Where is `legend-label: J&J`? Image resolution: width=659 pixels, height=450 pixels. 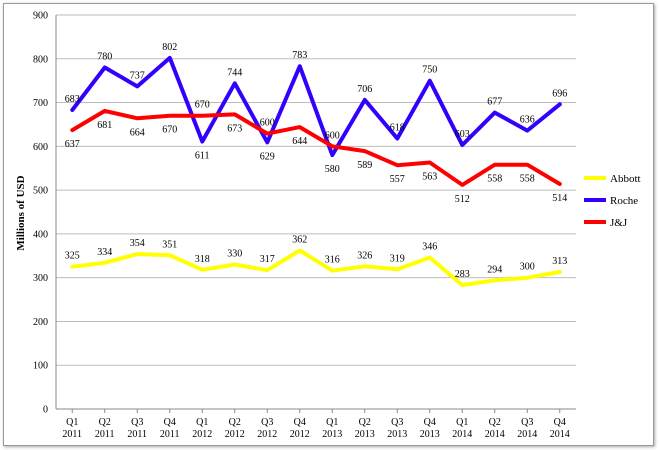
legend-label: J&J is located at coordinates (619, 223).